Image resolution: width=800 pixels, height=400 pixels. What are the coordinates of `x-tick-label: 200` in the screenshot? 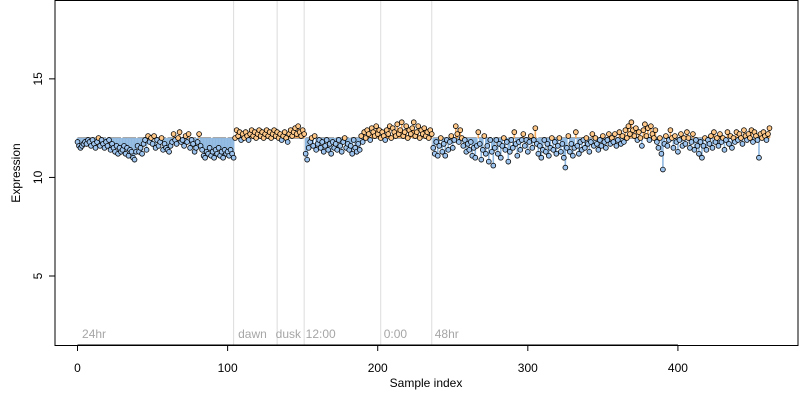 It's located at (378, 368).